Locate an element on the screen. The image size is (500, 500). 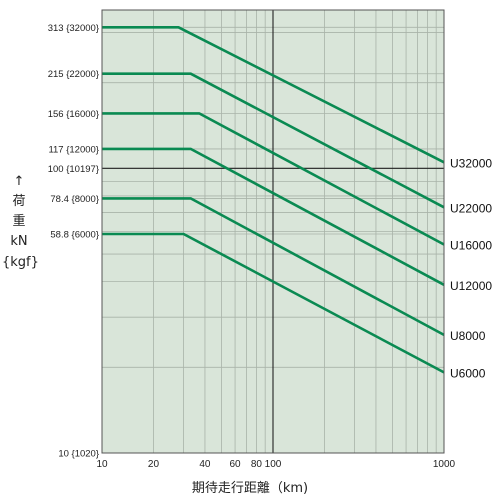
series-labels: U32000 U22000 U16000 U12000 U8000 U6000 is located at coordinates (471, 268).